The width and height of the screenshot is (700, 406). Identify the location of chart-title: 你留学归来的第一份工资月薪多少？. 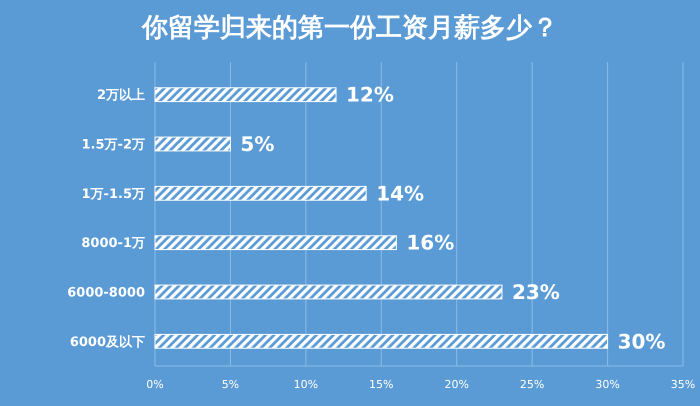
(349, 28).